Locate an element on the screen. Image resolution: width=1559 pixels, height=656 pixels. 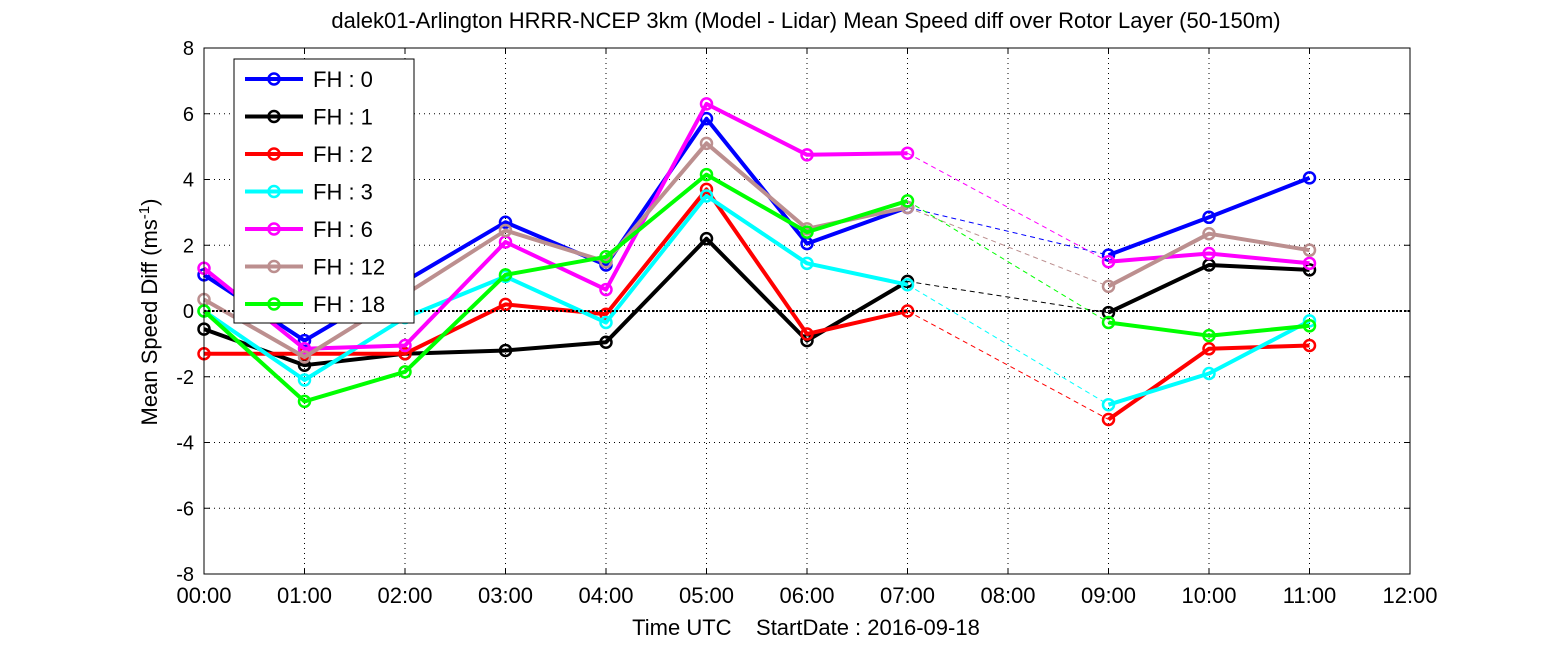
y-tick-label: 6 is located at coordinates (188, 115).